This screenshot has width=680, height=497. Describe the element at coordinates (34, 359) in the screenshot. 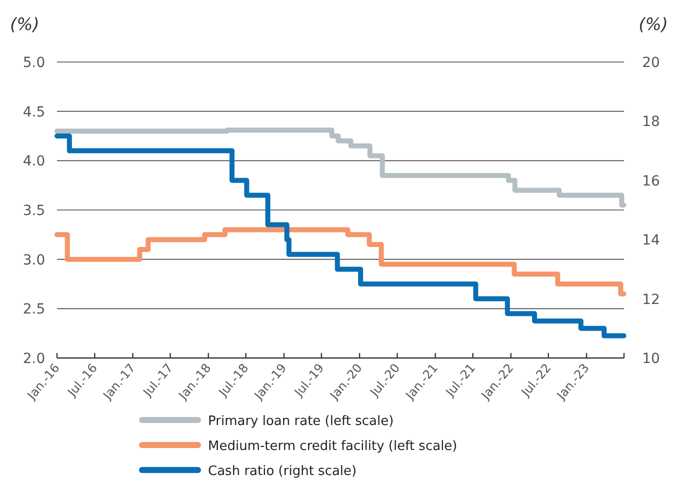

I see `y-tick-label: 2.0` at that location.